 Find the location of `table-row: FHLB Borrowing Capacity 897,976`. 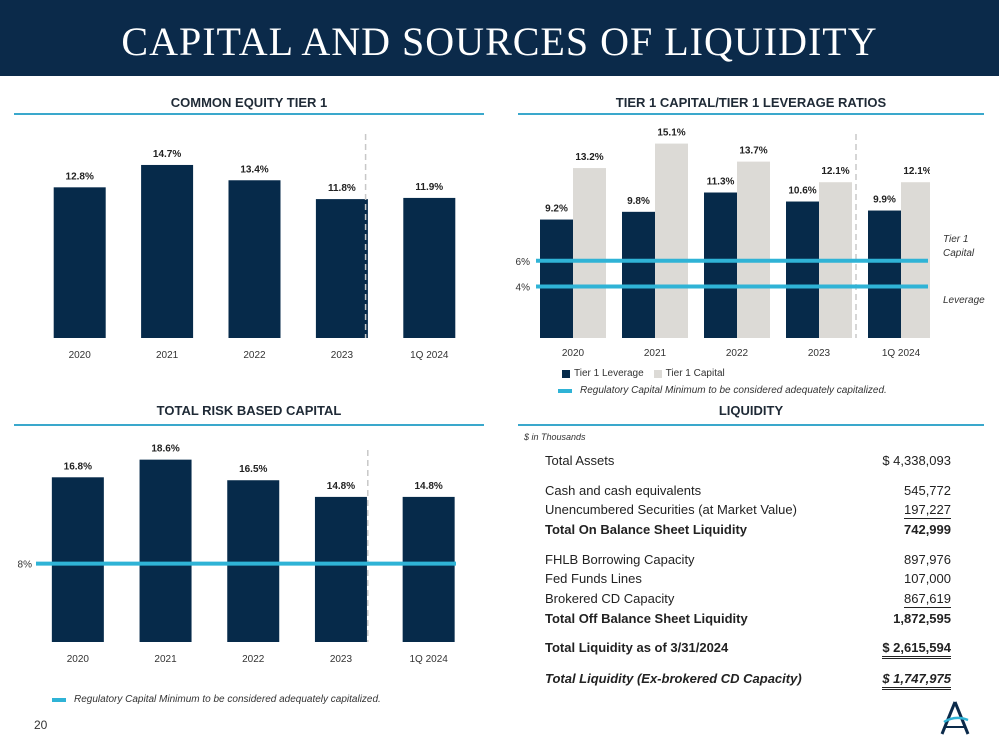

table-row: FHLB Borrowing Capacity 897,976 is located at coordinates (750, 561).